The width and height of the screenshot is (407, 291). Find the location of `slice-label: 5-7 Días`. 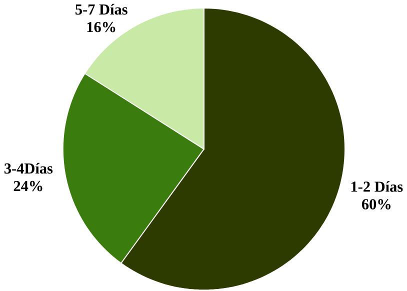

slice-label: 5-7 Días is located at coordinates (102, 9).